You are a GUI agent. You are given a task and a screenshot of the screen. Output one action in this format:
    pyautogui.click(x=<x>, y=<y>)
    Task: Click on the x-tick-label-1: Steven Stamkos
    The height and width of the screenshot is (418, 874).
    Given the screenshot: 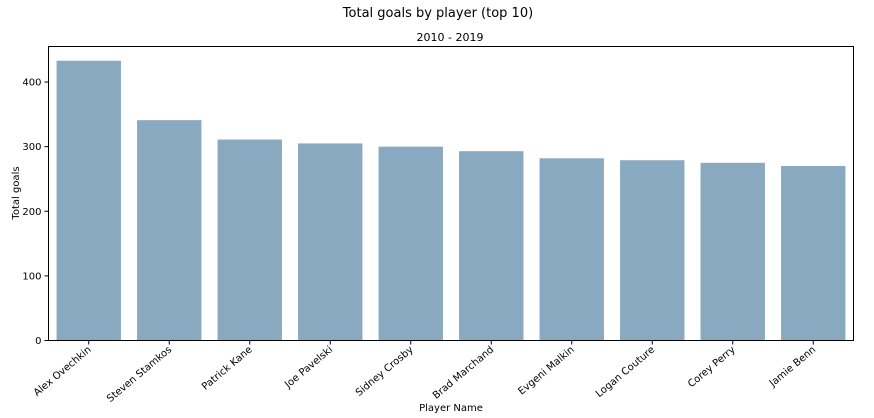 What is the action you would take?
    pyautogui.click(x=139, y=374)
    